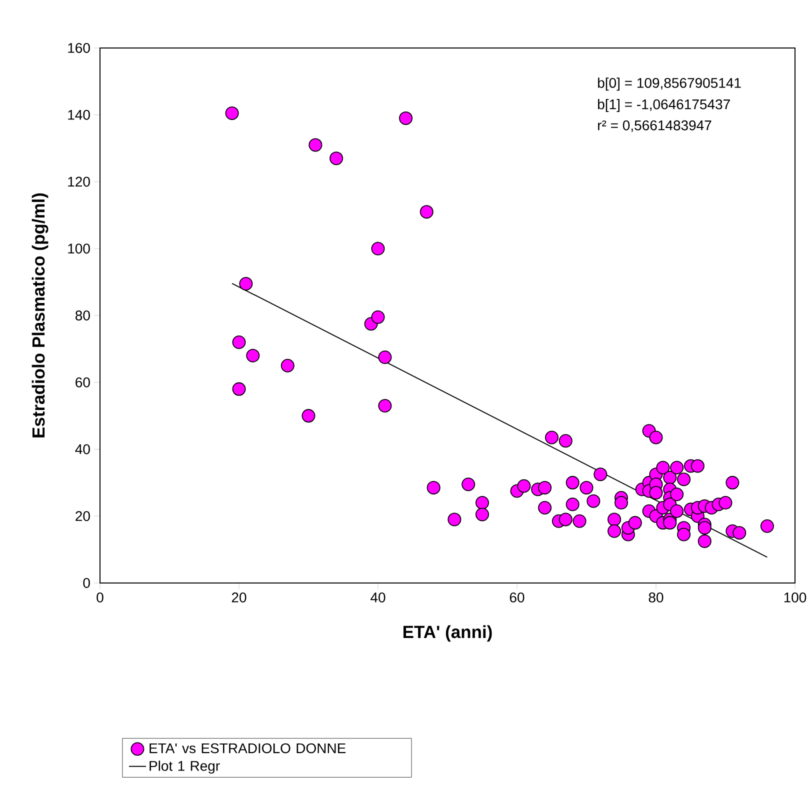 This screenshot has width=812, height=805. What do you see at coordinates (83, 516) in the screenshot?
I see `y-tick-label: 20` at bounding box center [83, 516].